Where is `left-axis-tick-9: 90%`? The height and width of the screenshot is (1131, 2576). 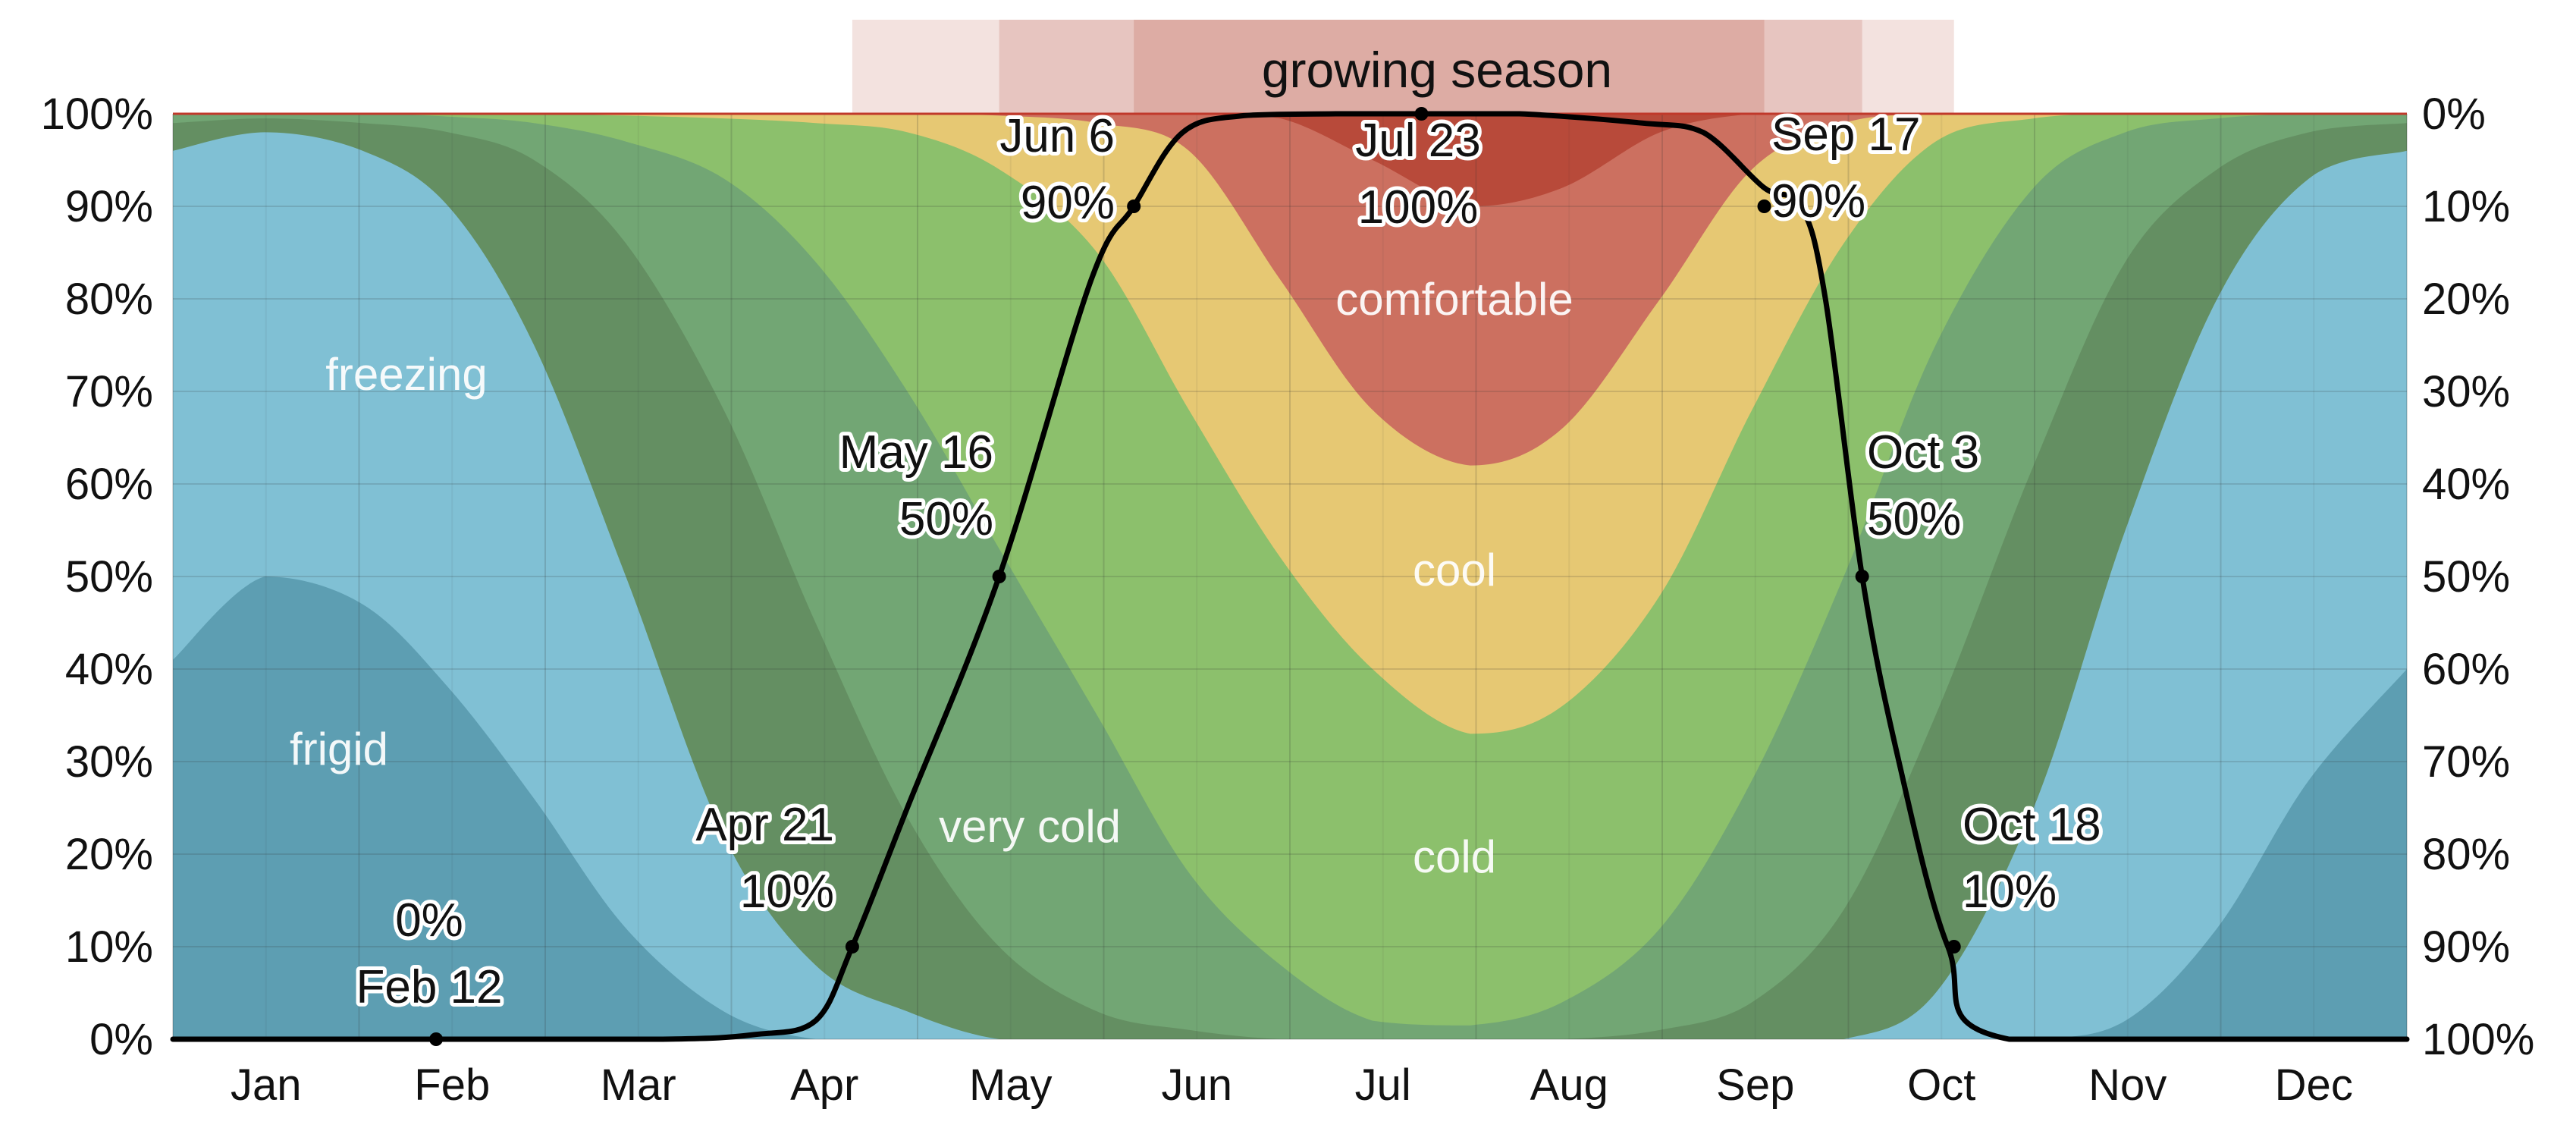
left-axis-tick-9: 90% is located at coordinates (109, 206).